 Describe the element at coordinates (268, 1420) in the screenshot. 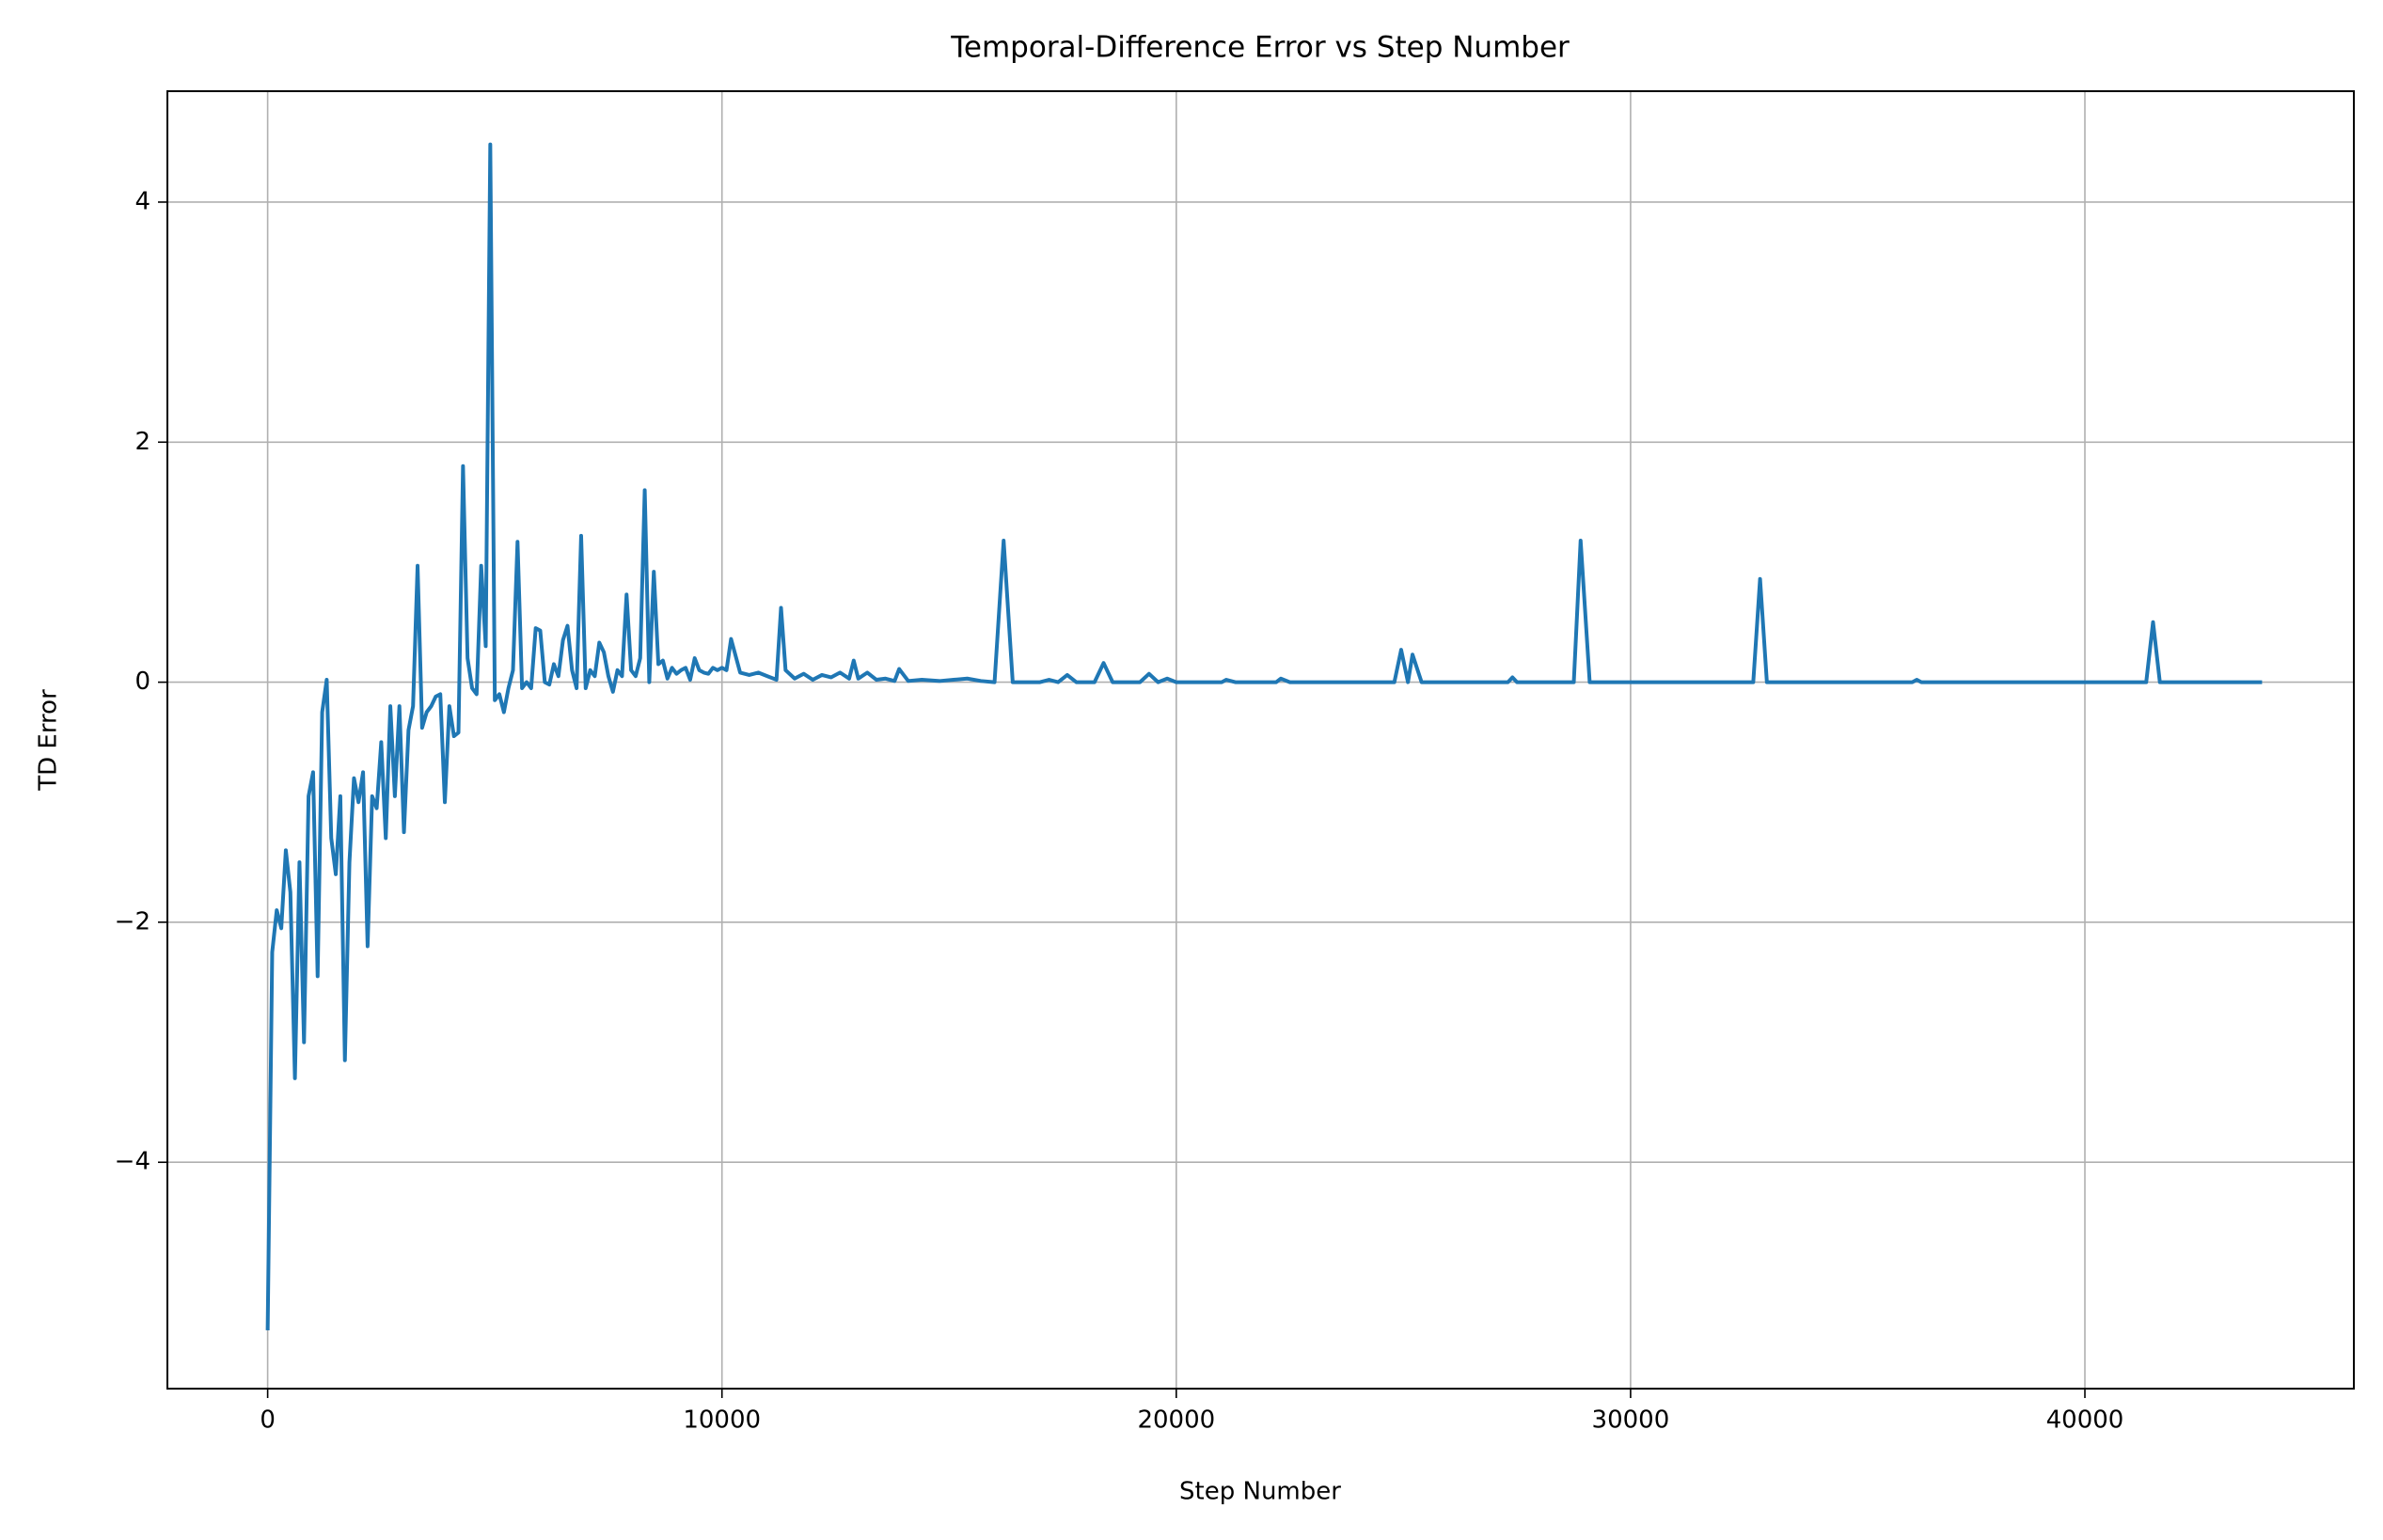

I see `x-tick-label: 0` at that location.